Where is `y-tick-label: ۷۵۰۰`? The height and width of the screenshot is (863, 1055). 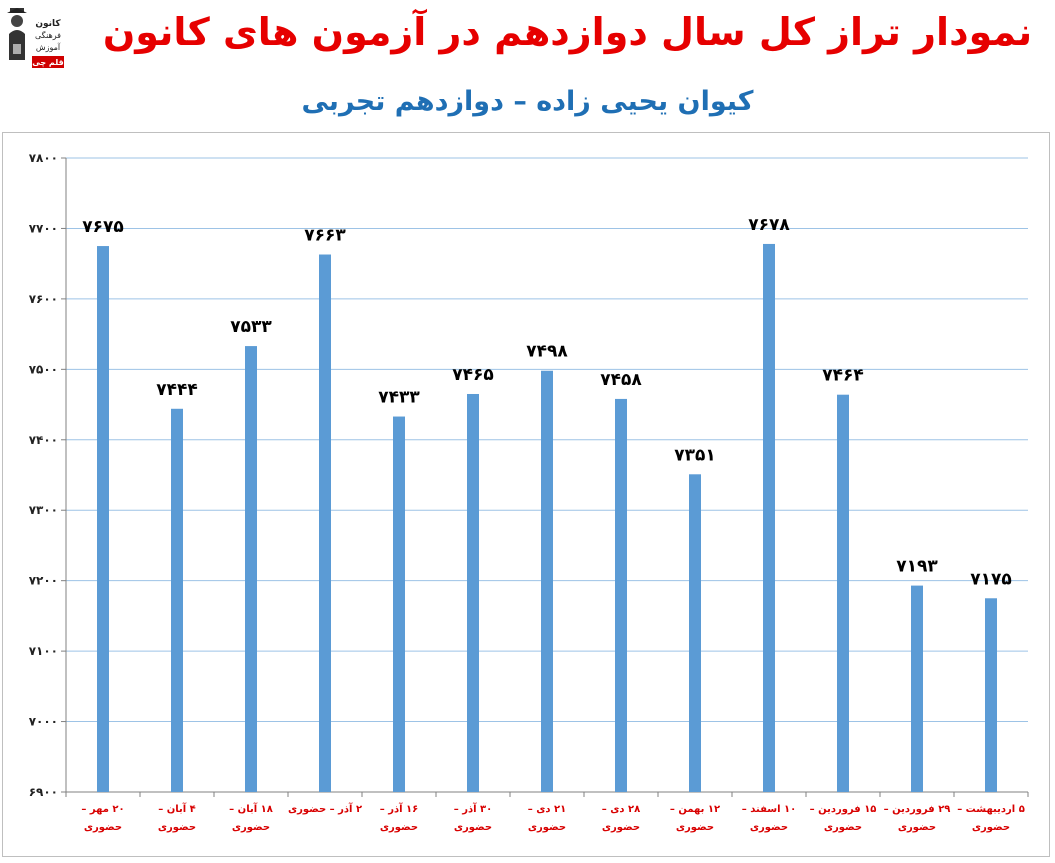
y-tick-label: ۷۵۰۰ is located at coordinates (43, 369).